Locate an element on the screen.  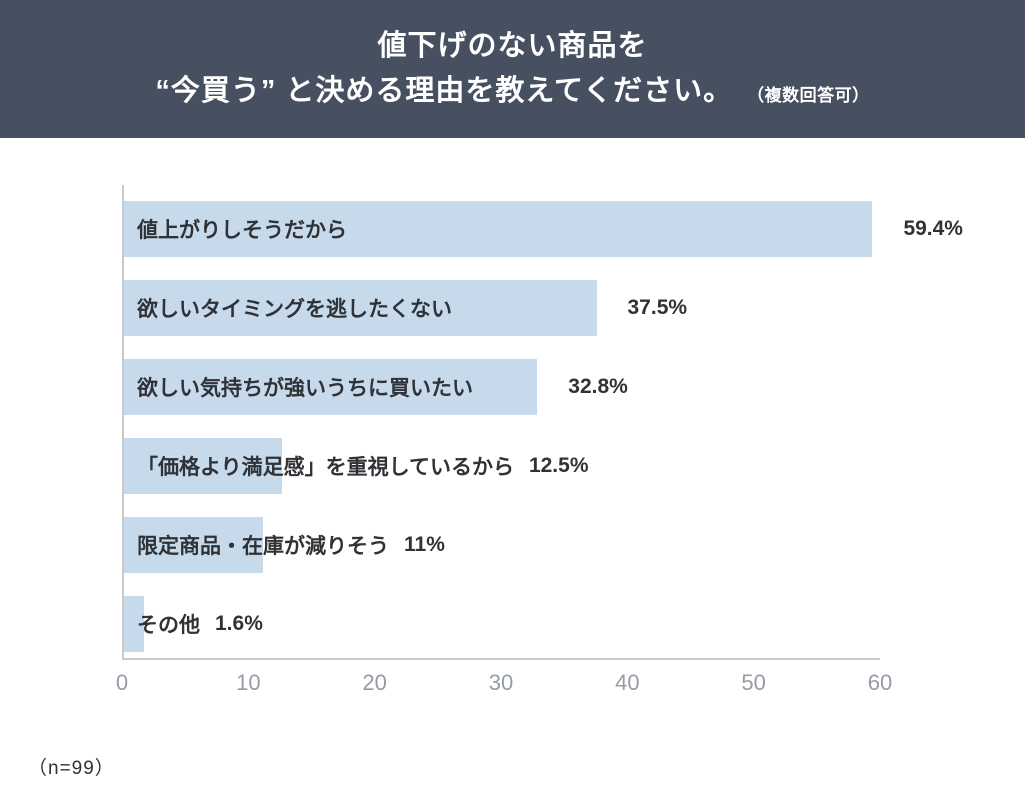
value-label: 32.8% is located at coordinates (598, 386).